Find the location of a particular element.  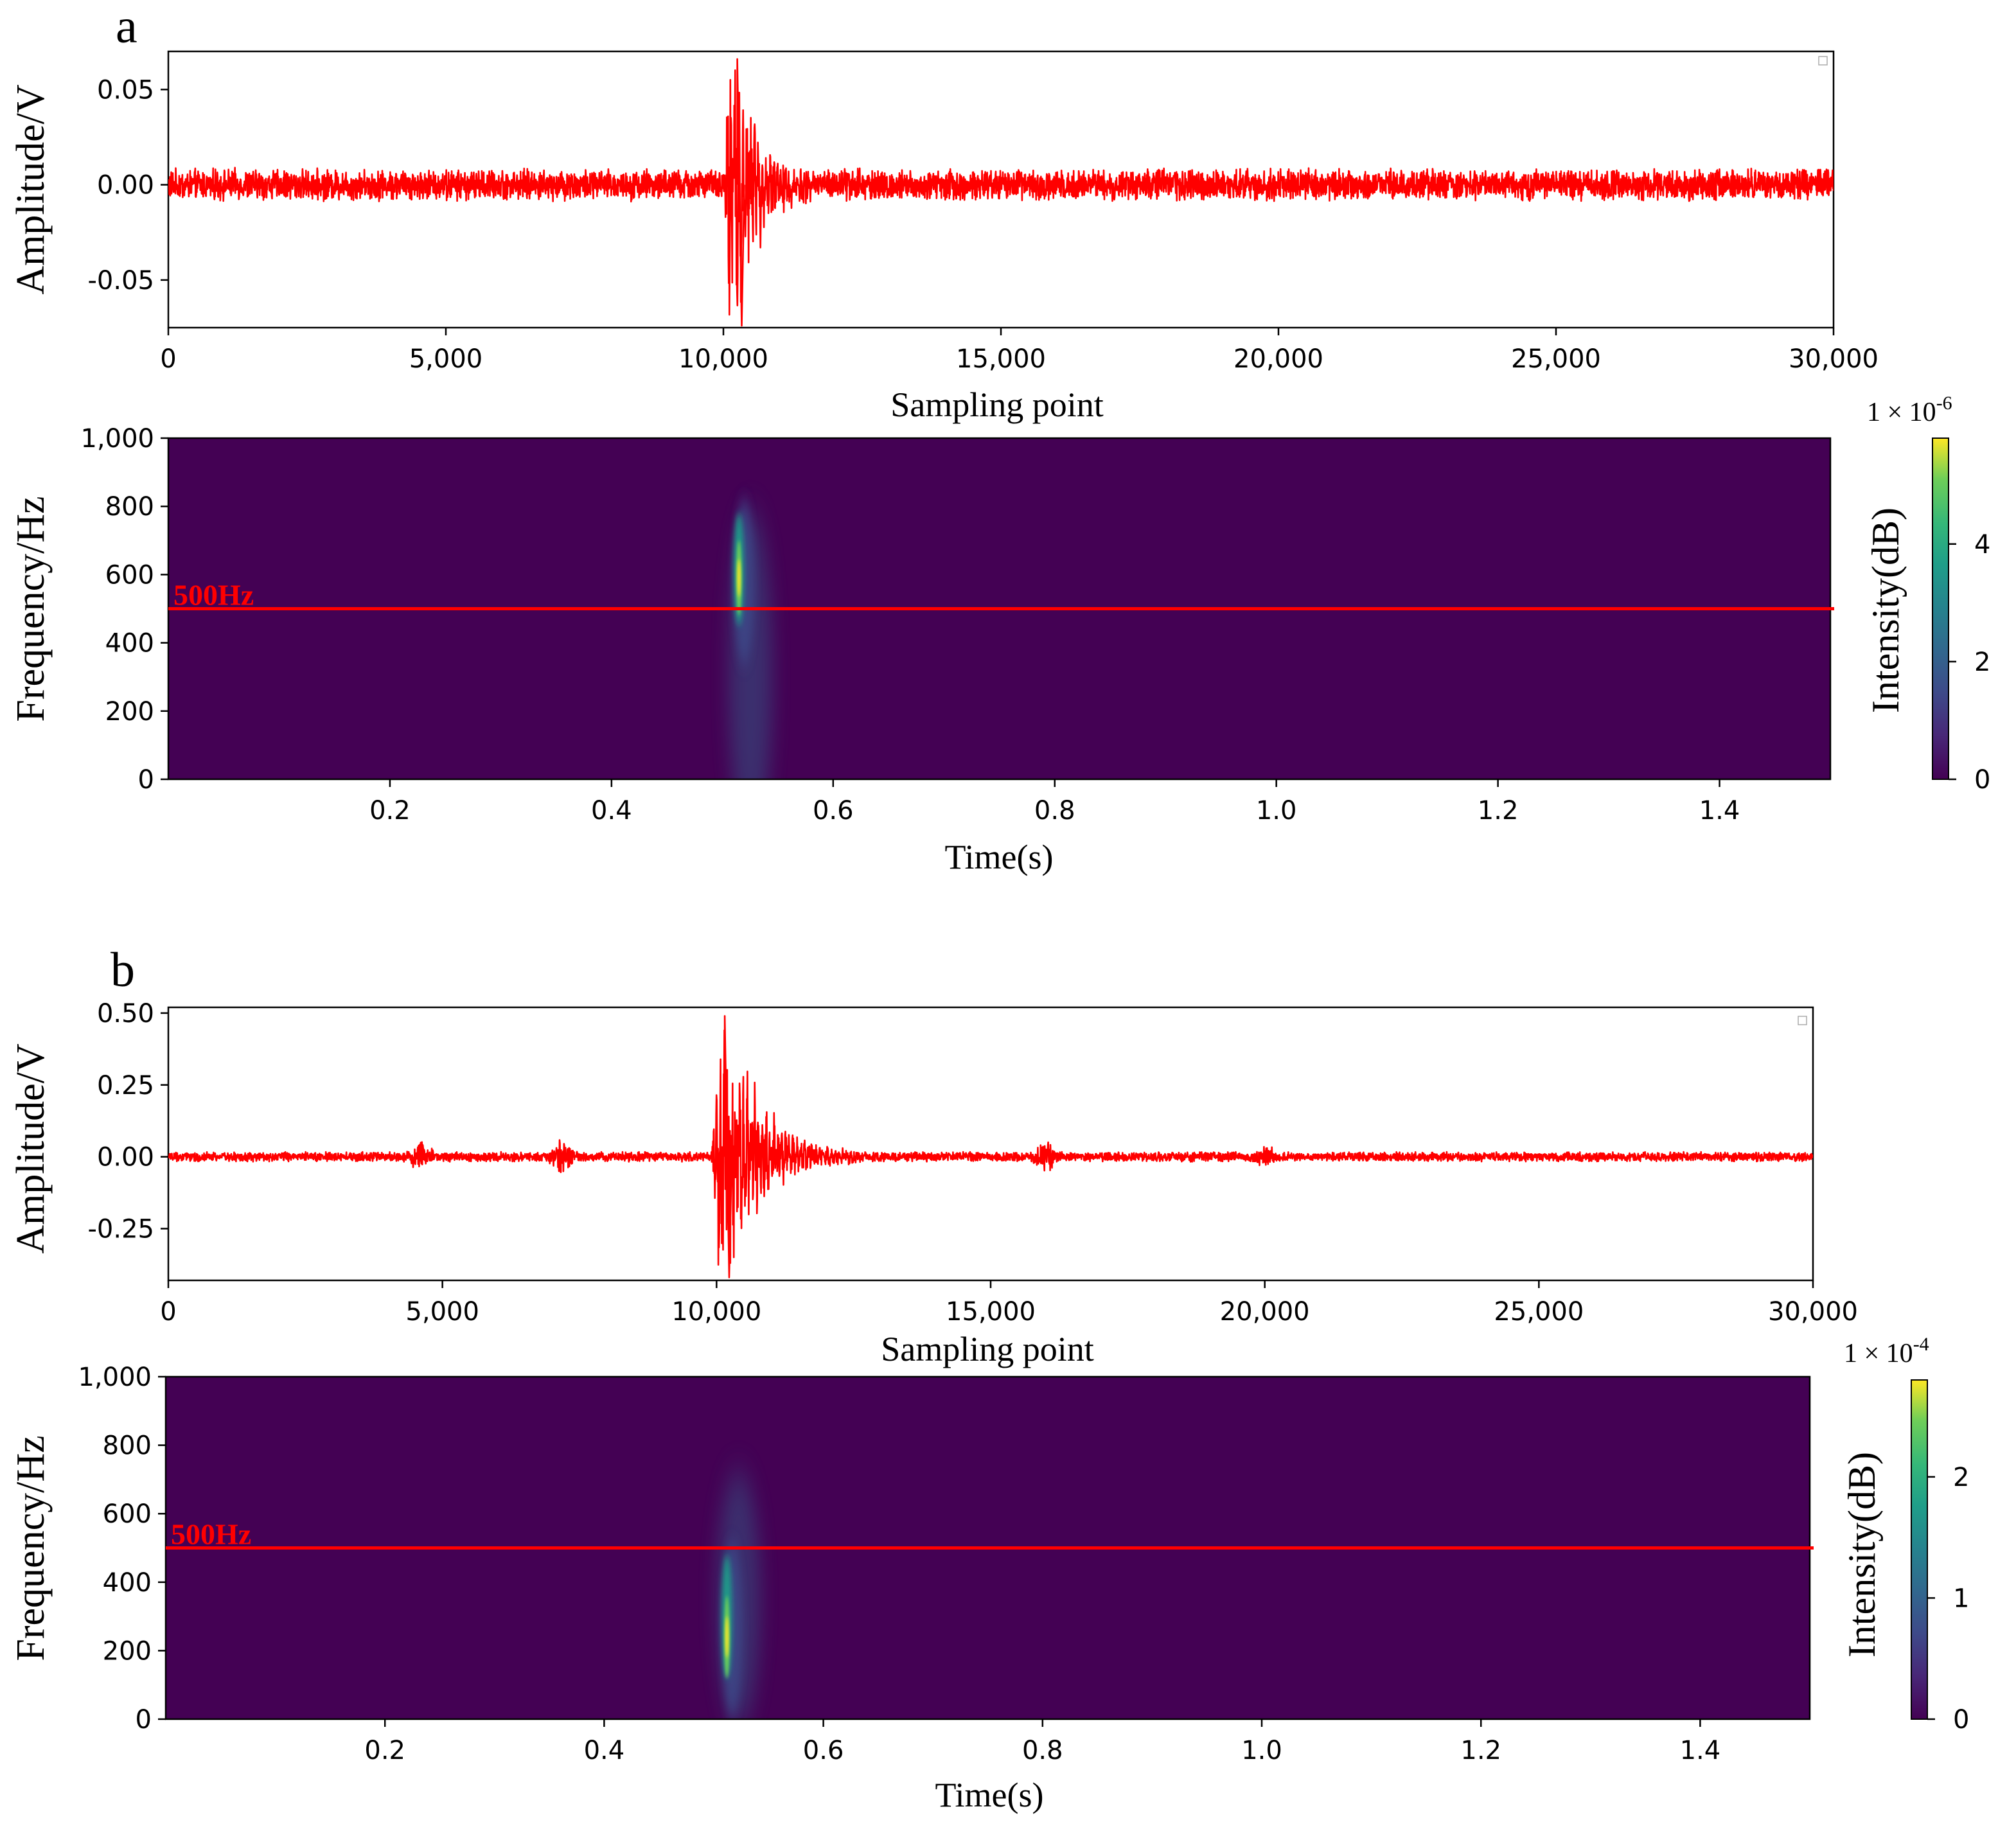

colorbar-a-tick-label: 0 is located at coordinates (1982, 780).